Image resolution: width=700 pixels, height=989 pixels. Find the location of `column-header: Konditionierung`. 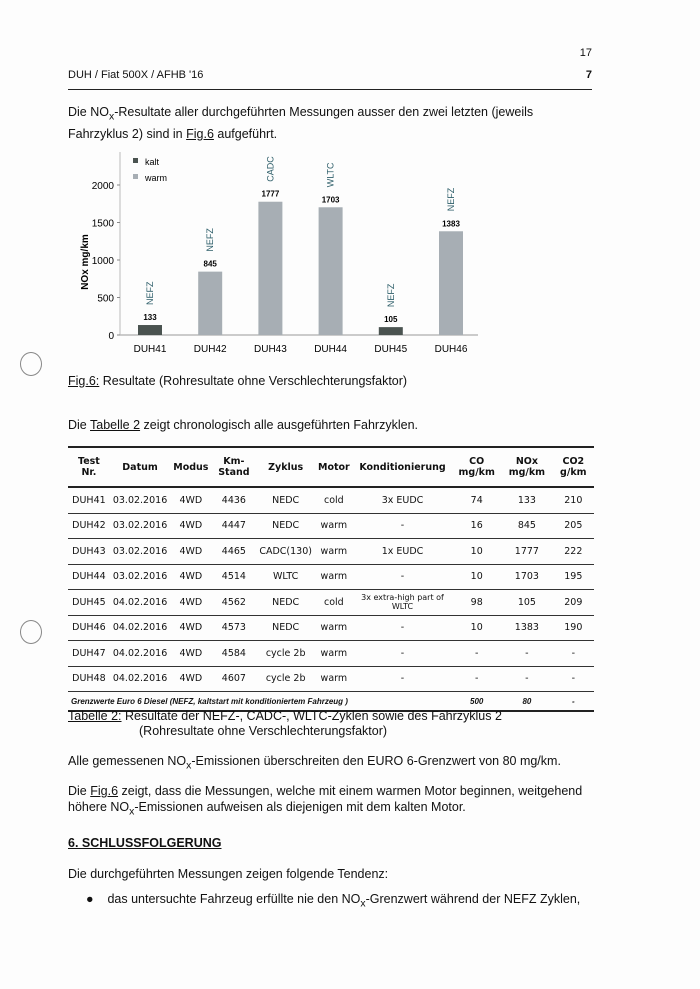

column-header: Konditionierung is located at coordinates (402, 467).